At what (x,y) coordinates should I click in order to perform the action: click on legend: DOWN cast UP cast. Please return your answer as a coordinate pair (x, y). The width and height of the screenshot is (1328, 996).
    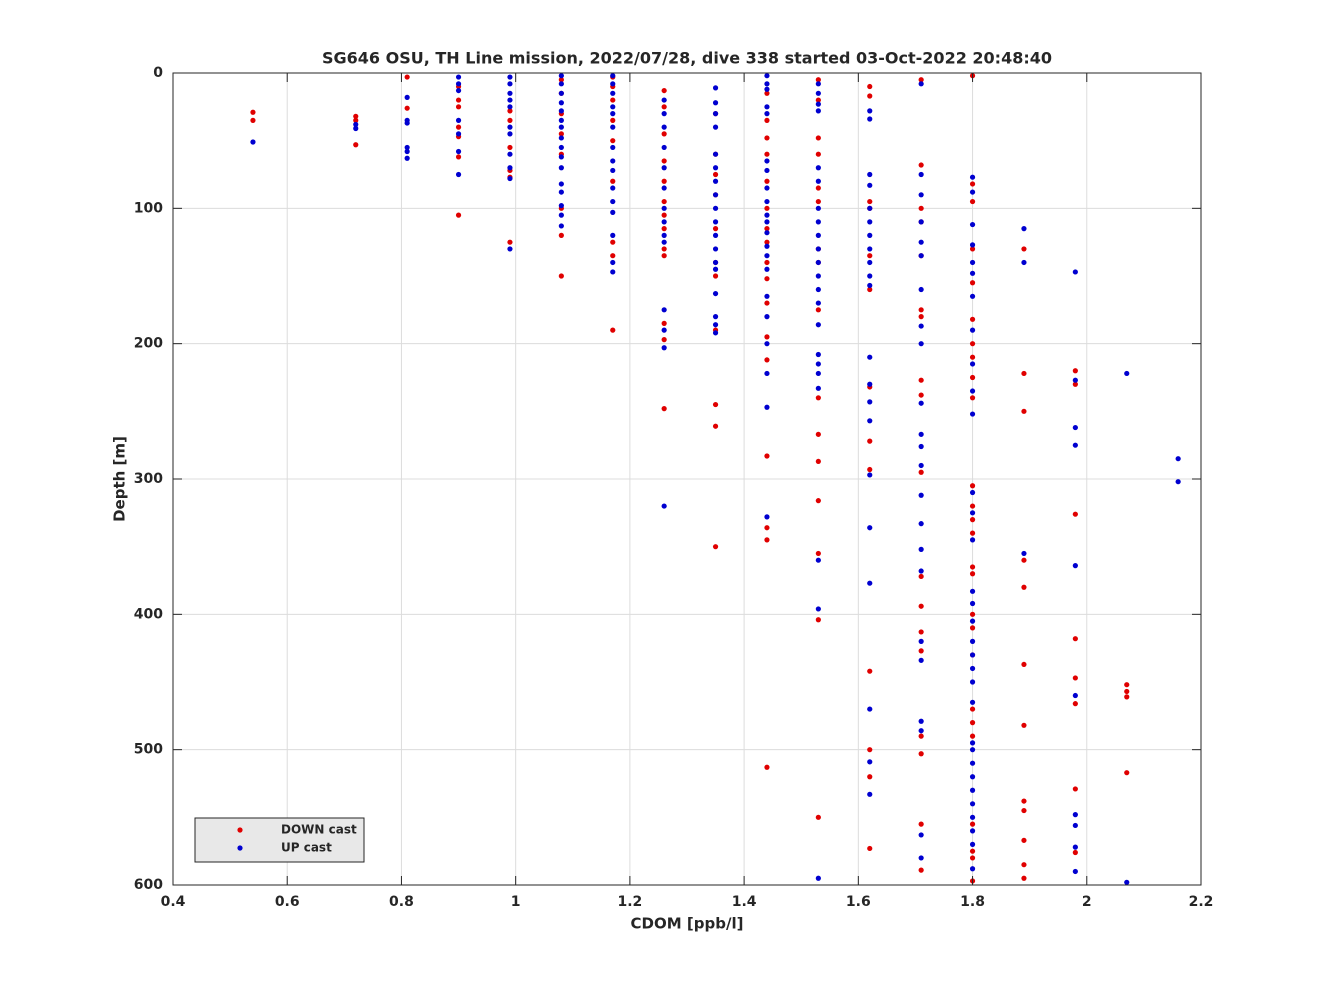
    Looking at the image, I should click on (279, 840).